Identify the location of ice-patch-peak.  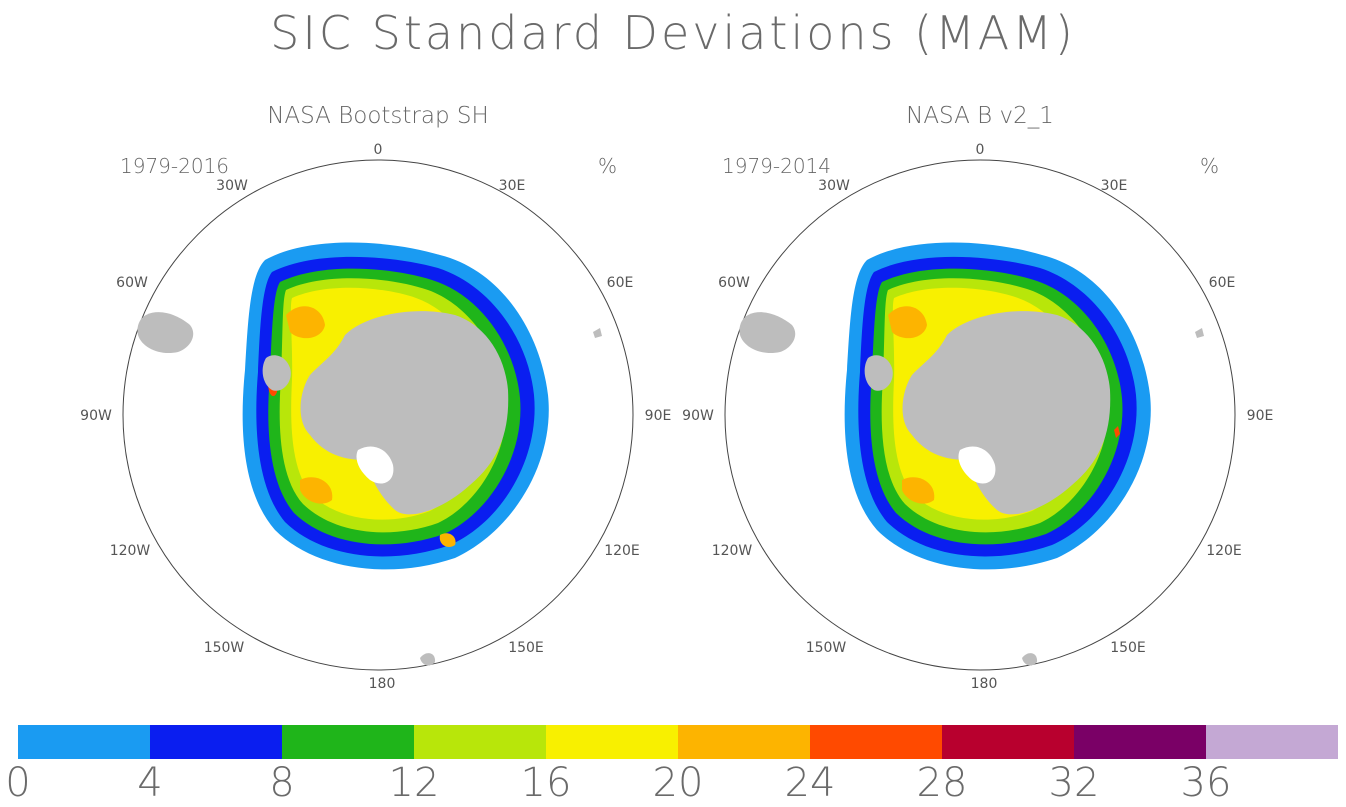
(1117, 432).